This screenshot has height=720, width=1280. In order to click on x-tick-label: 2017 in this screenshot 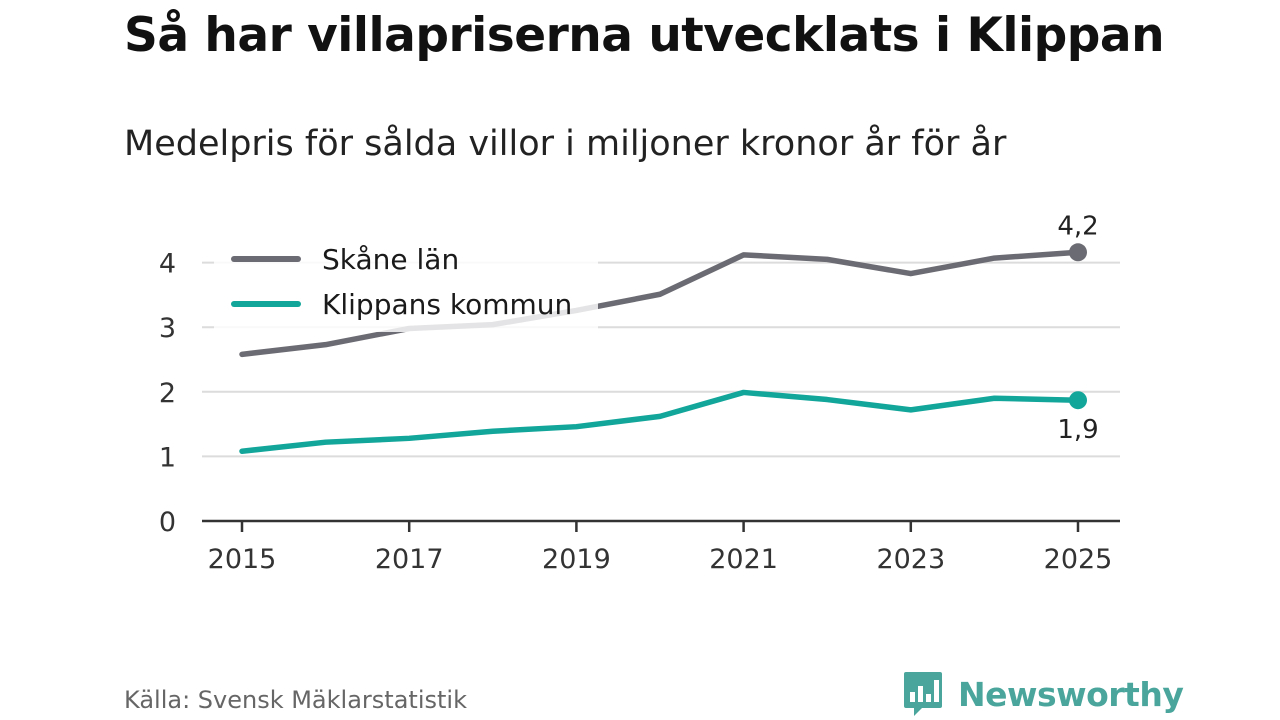, I will do `click(409, 559)`.